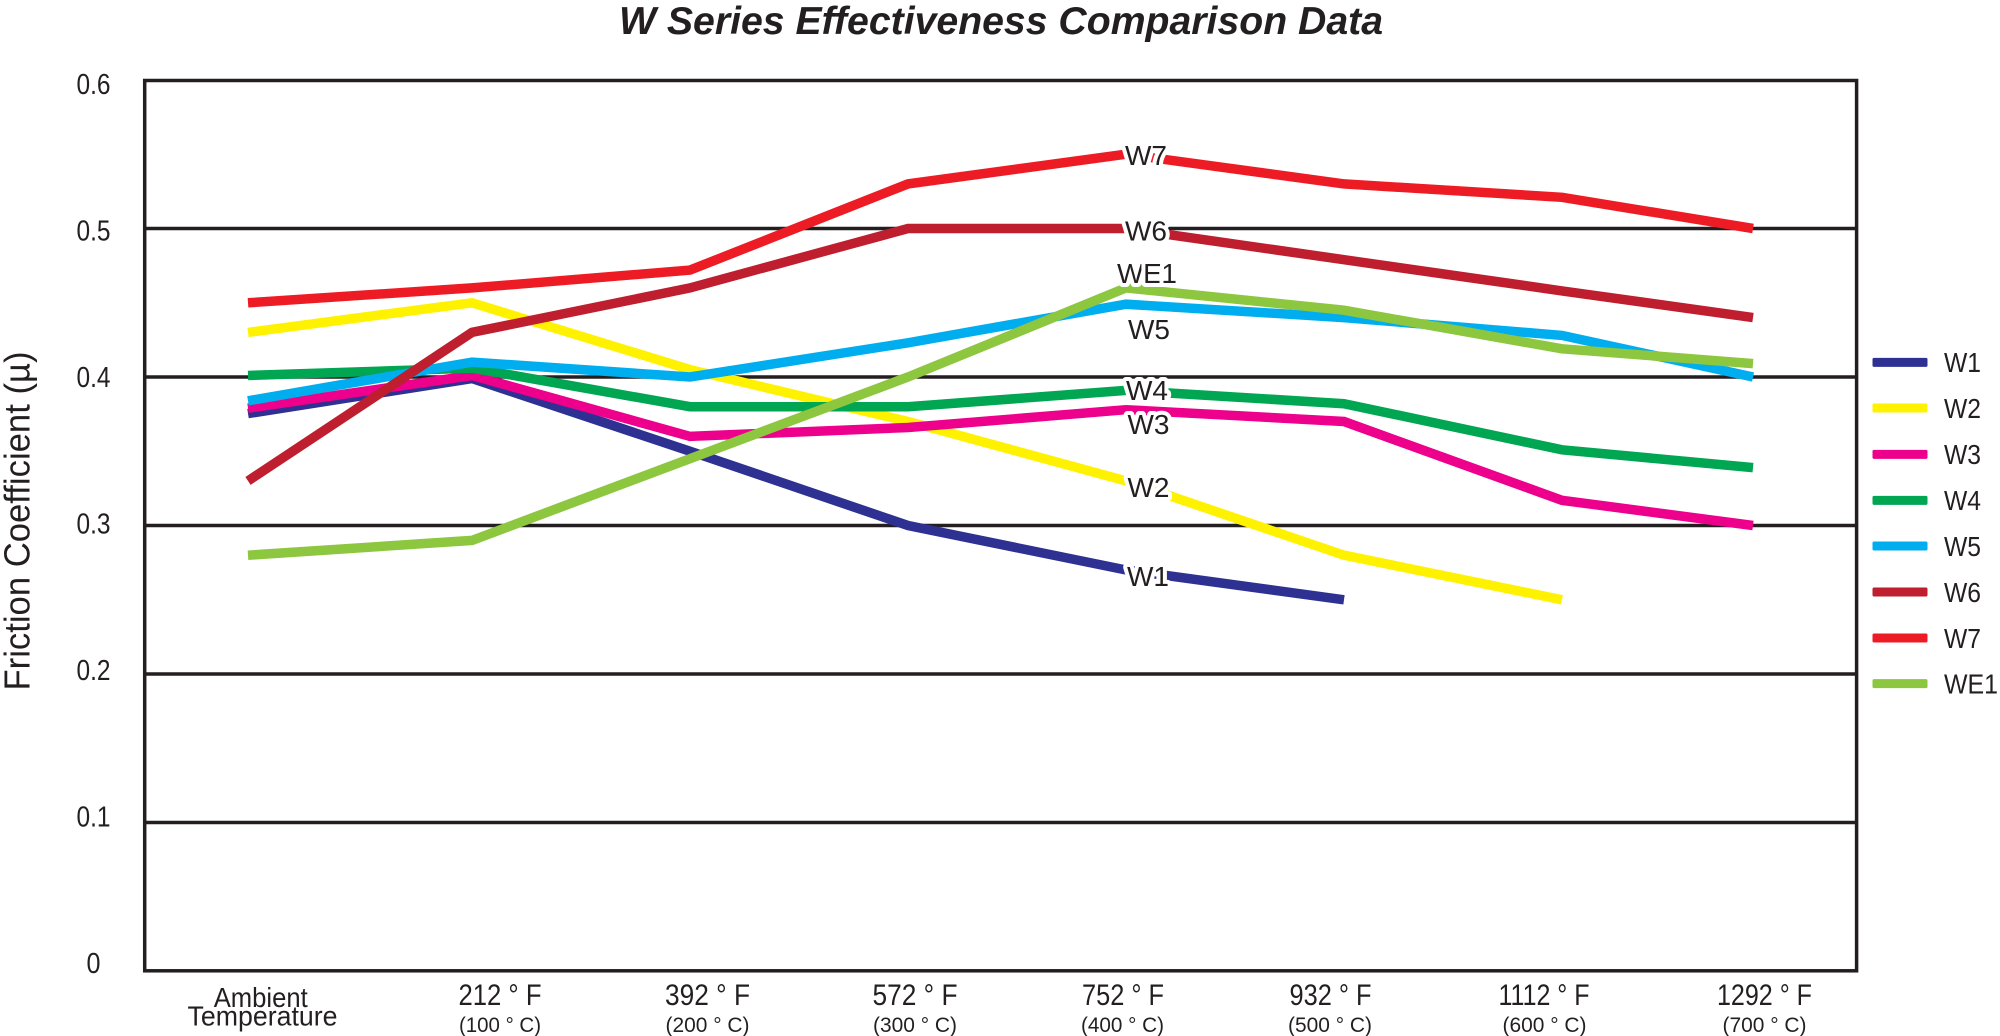  What do you see at coordinates (94, 231) in the screenshot?
I see `svg-text: 0.5` at bounding box center [94, 231].